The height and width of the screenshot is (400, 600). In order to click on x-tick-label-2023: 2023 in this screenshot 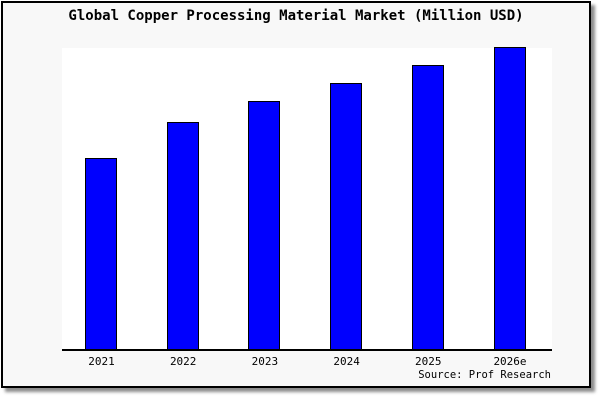, I will do `click(265, 361)`.